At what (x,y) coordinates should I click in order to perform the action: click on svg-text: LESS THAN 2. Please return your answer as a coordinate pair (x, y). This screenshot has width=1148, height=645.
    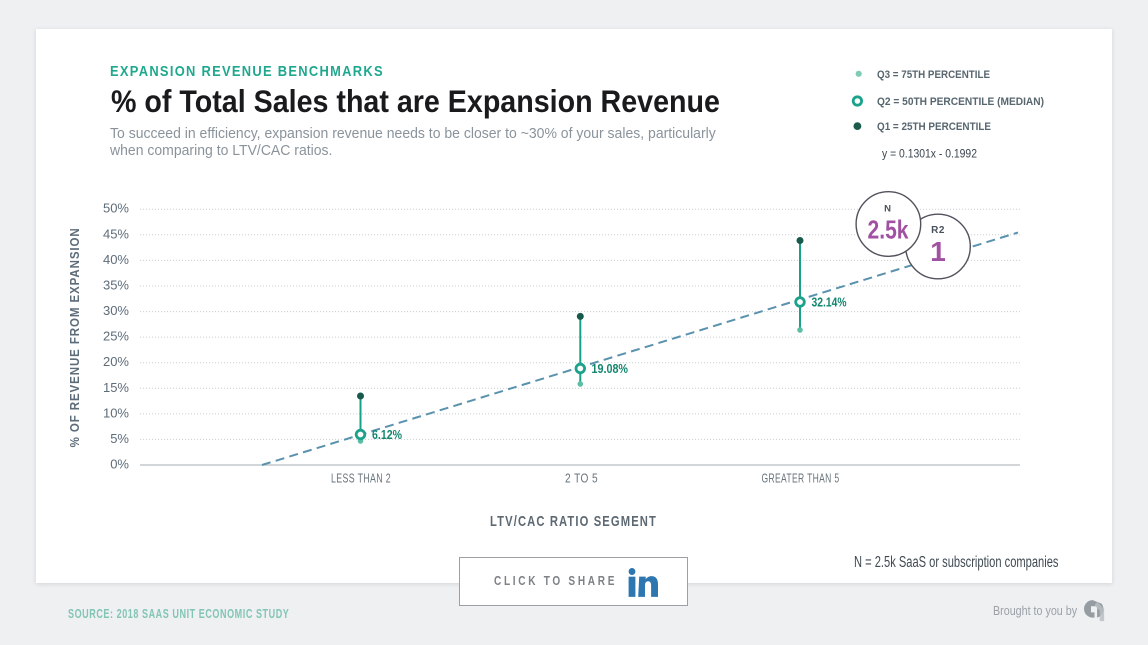
    Looking at the image, I should click on (361, 479).